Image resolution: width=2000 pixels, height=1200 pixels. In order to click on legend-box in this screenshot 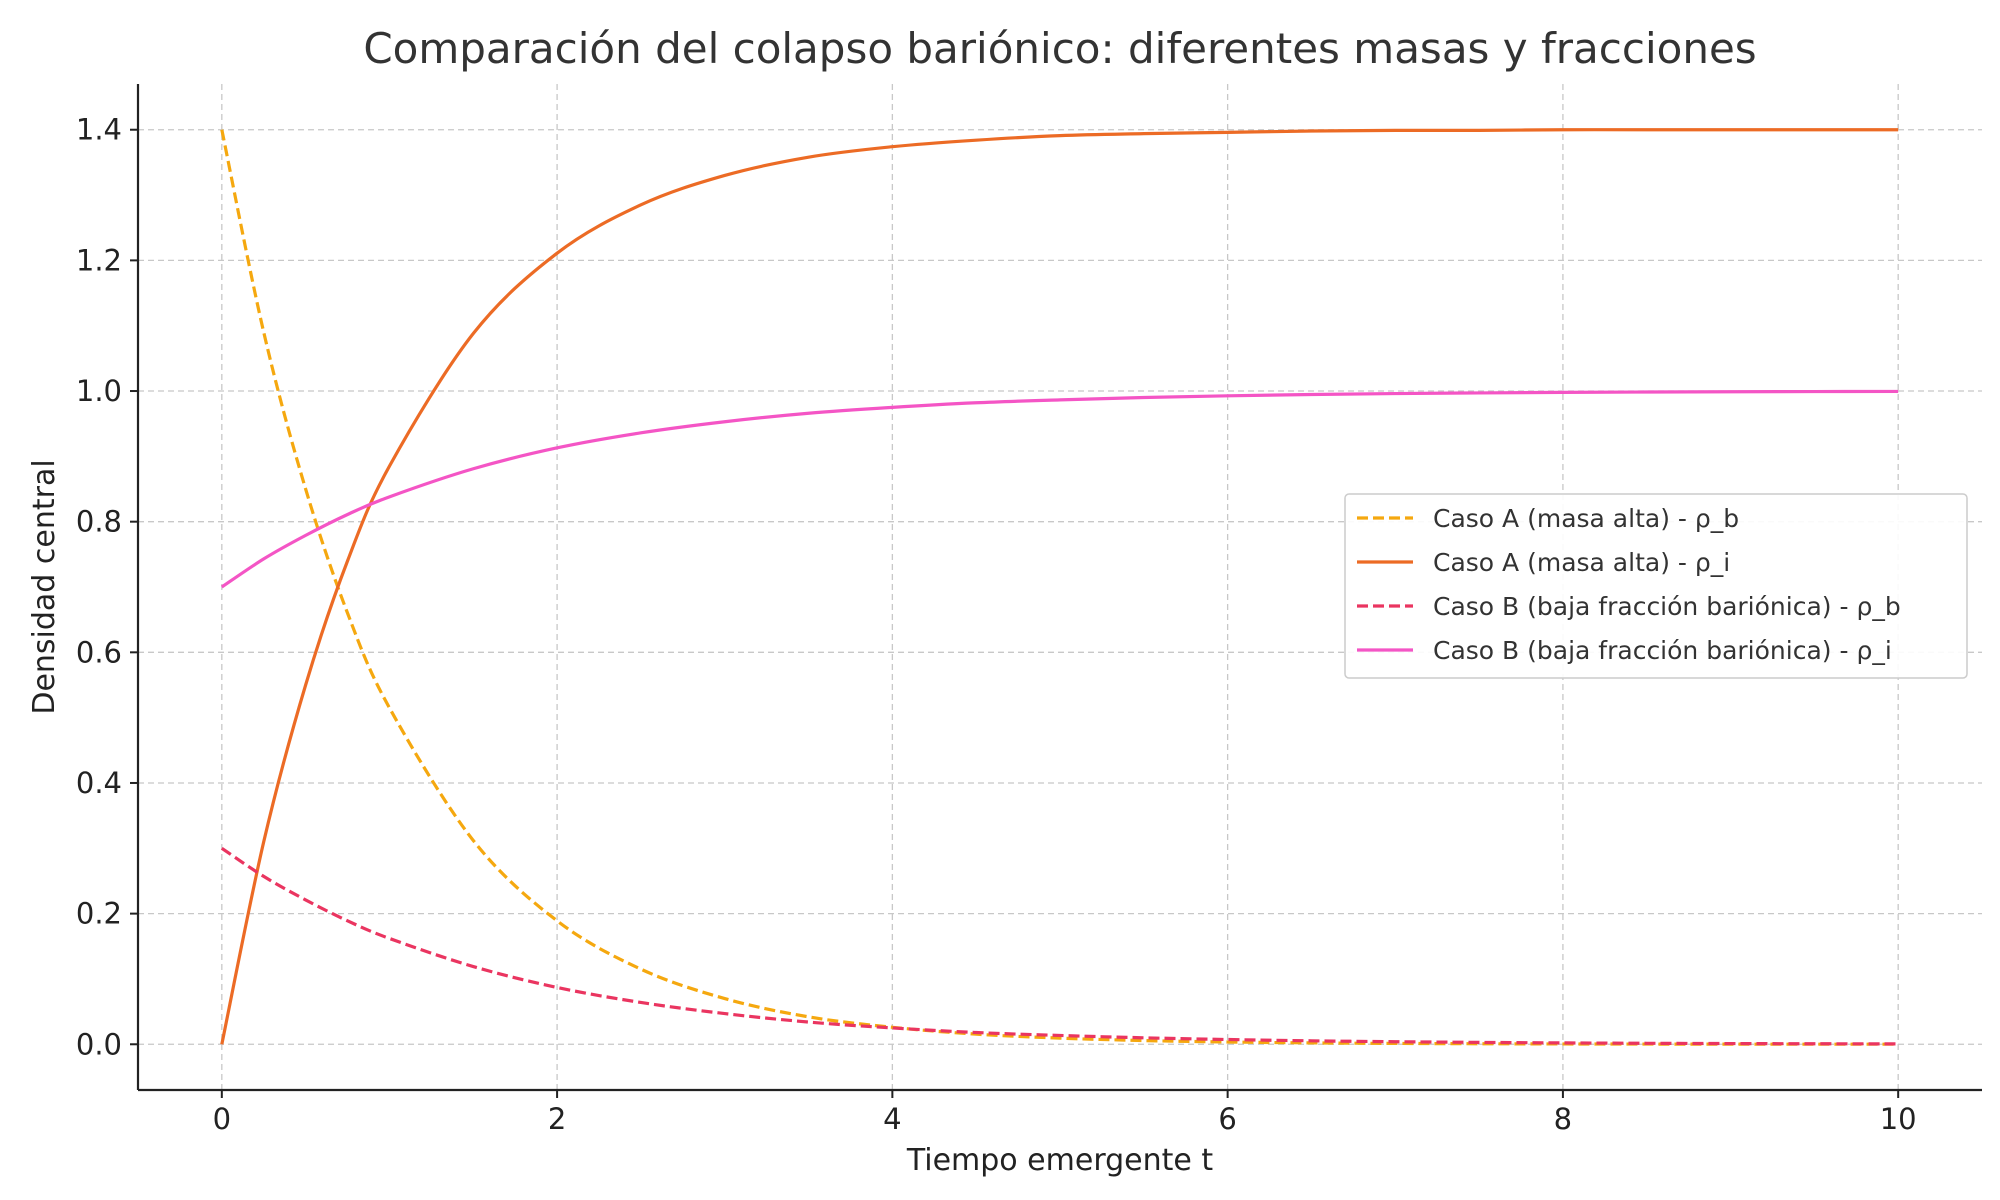, I will do `click(1656, 586)`.